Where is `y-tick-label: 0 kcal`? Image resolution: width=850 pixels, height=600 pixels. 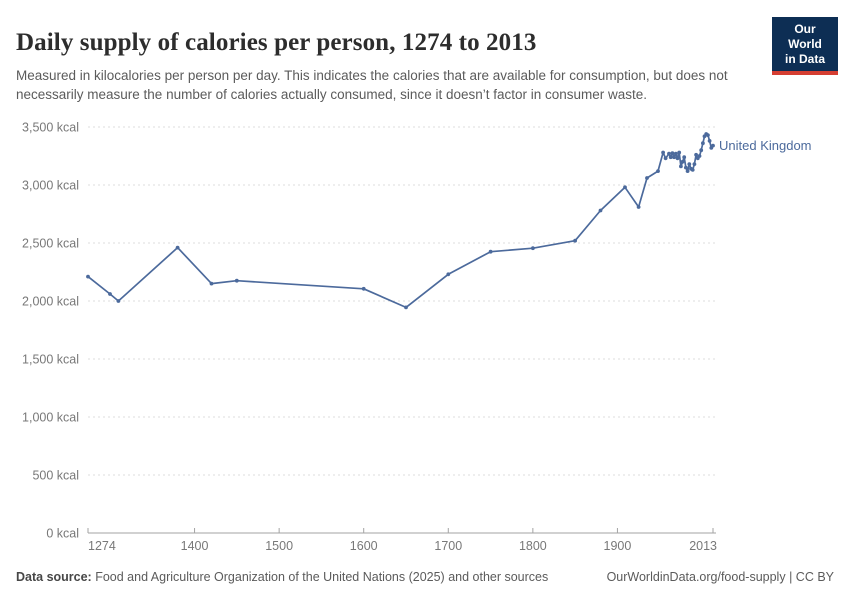
y-tick-label: 0 kcal is located at coordinates (62, 534).